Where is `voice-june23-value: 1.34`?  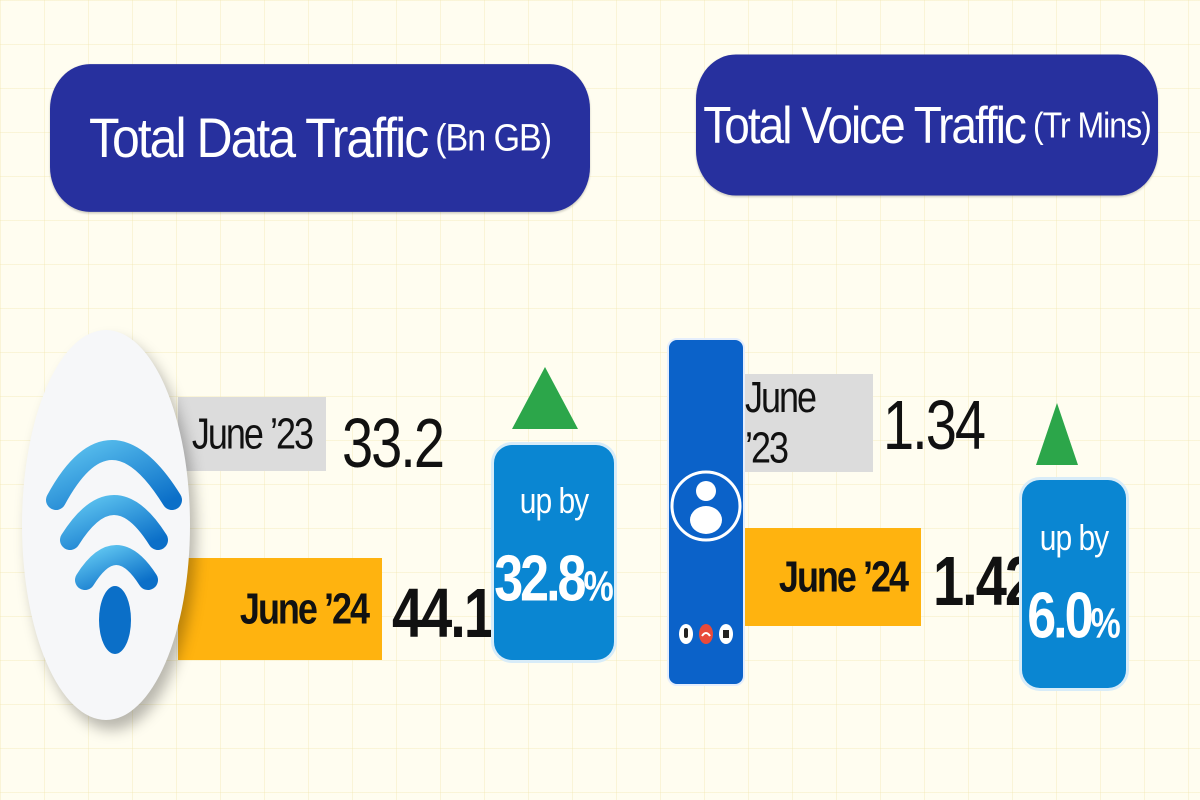
voice-june23-value: 1.34 is located at coordinates (934, 424).